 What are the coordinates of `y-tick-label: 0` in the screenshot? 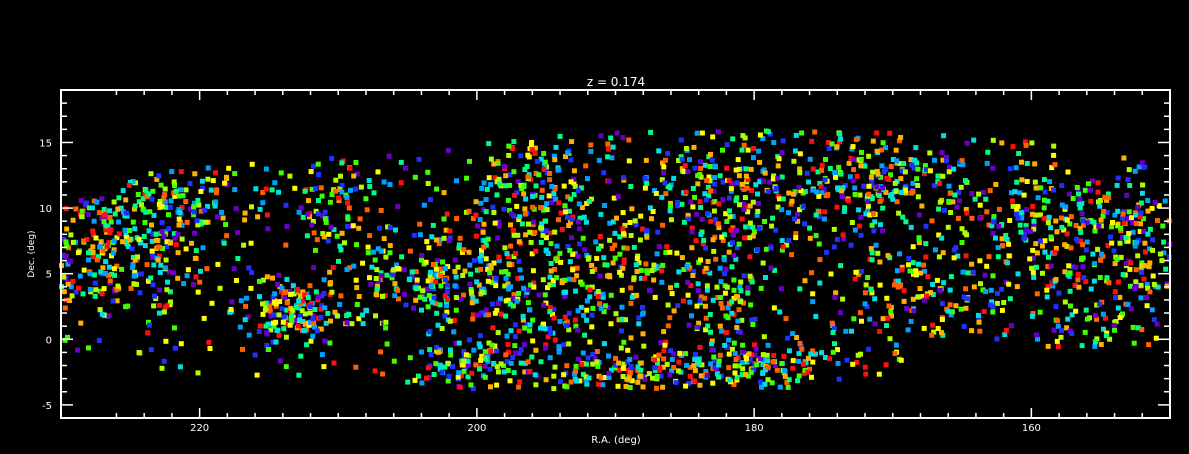 It's located at (49, 340).